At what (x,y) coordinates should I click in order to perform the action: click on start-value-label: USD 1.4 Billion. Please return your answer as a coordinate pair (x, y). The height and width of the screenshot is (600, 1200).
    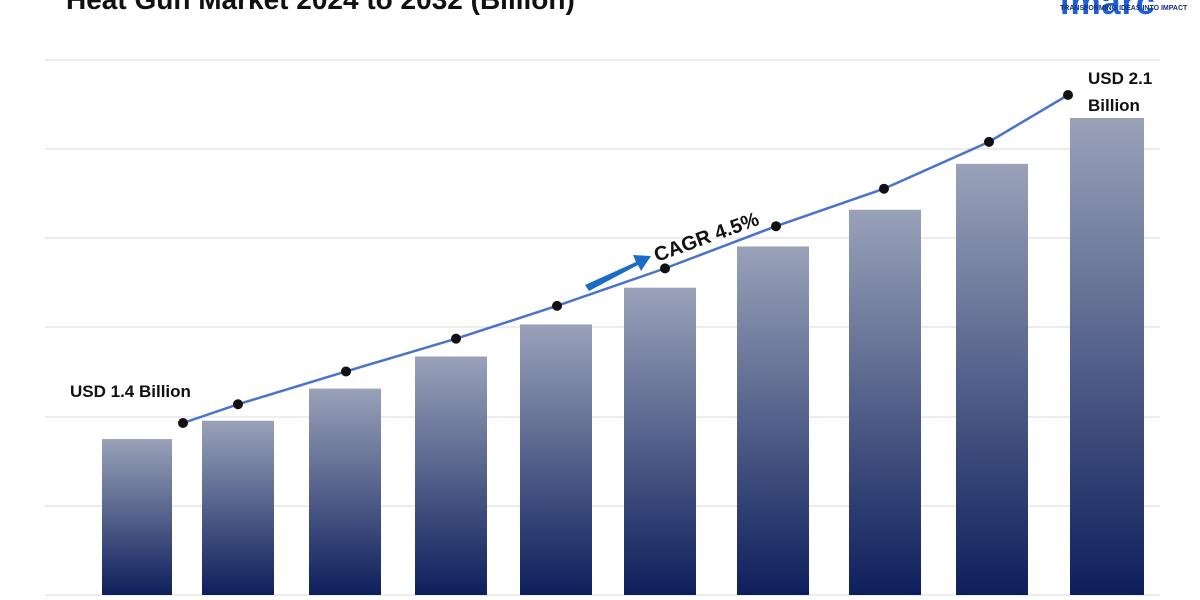
    Looking at the image, I should click on (130, 391).